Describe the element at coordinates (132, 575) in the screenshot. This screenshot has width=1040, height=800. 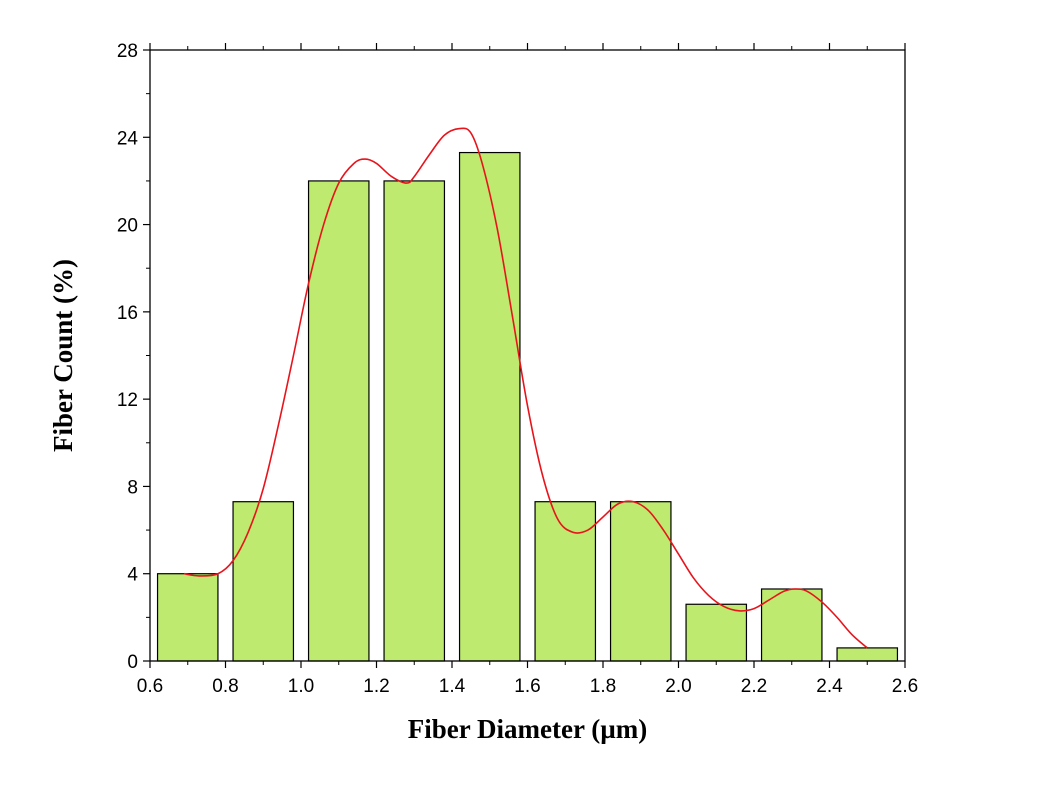
I see `y-tick-label: 4` at that location.